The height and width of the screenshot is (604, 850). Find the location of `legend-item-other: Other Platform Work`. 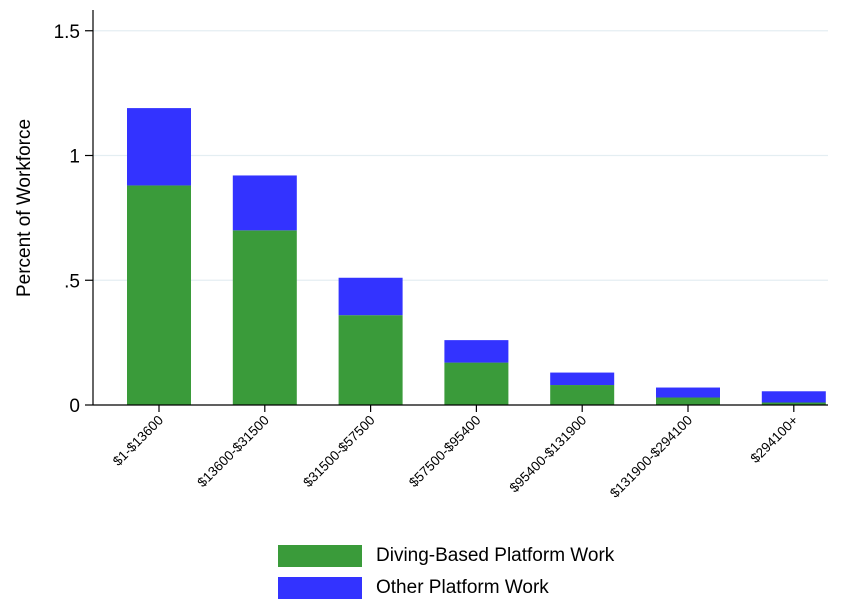

legend-item-other: Other Platform Work is located at coordinates (446, 588).